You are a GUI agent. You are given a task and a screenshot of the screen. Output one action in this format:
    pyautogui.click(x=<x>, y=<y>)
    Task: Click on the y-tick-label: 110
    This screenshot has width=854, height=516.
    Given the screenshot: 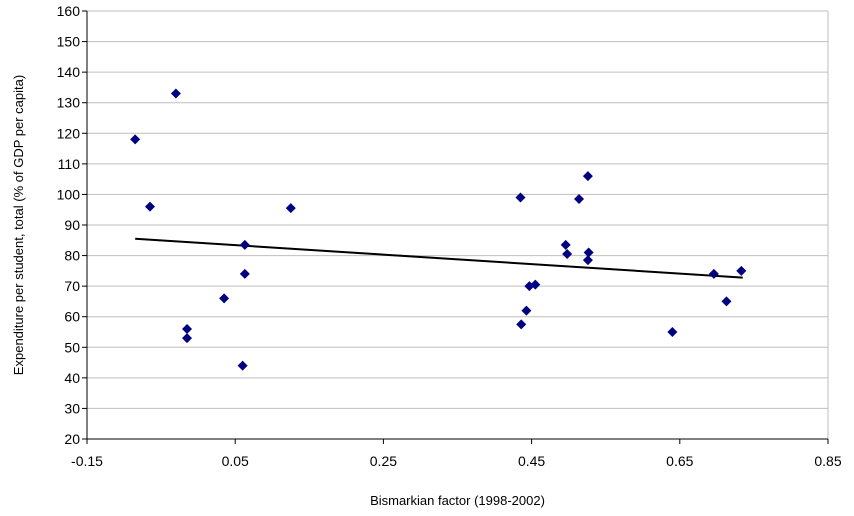 What is the action you would take?
    pyautogui.click(x=69, y=164)
    